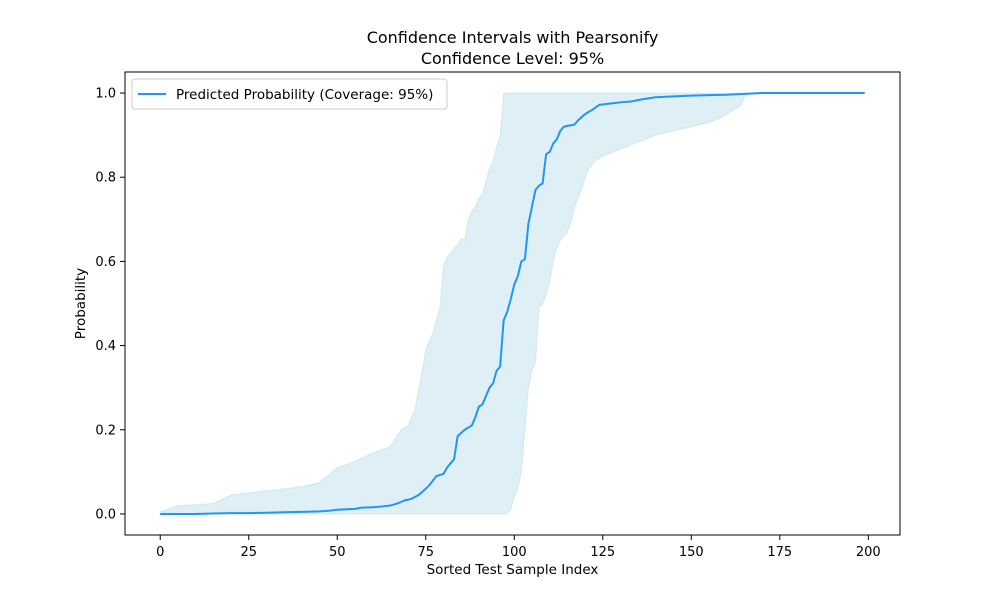 The width and height of the screenshot is (1000, 600). Describe the element at coordinates (691, 552) in the screenshot. I see `x-tick-label: 150` at that location.